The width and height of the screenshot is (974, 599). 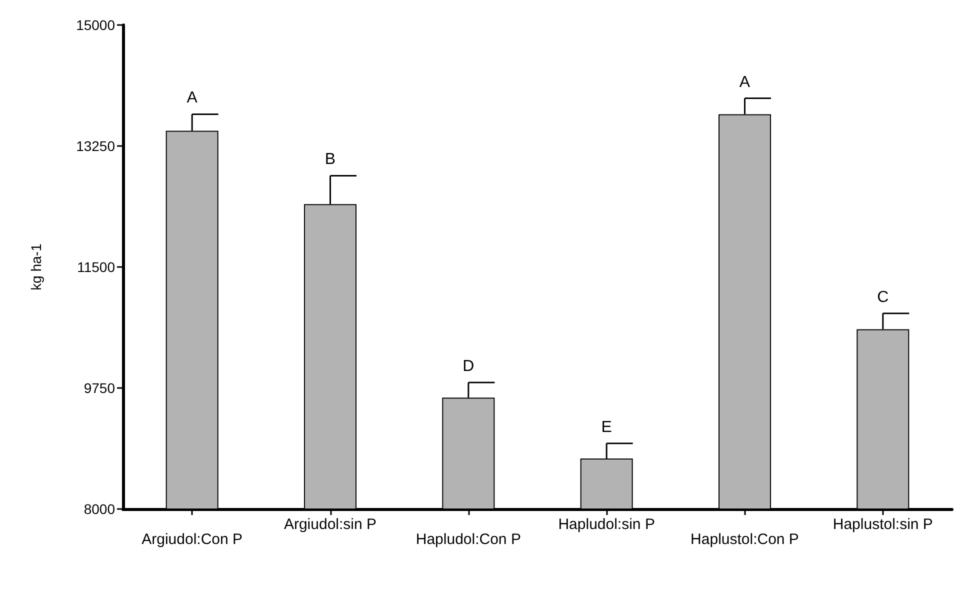 What do you see at coordinates (606, 524) in the screenshot?
I see `x-tick-label: Hapludol:sin P` at bounding box center [606, 524].